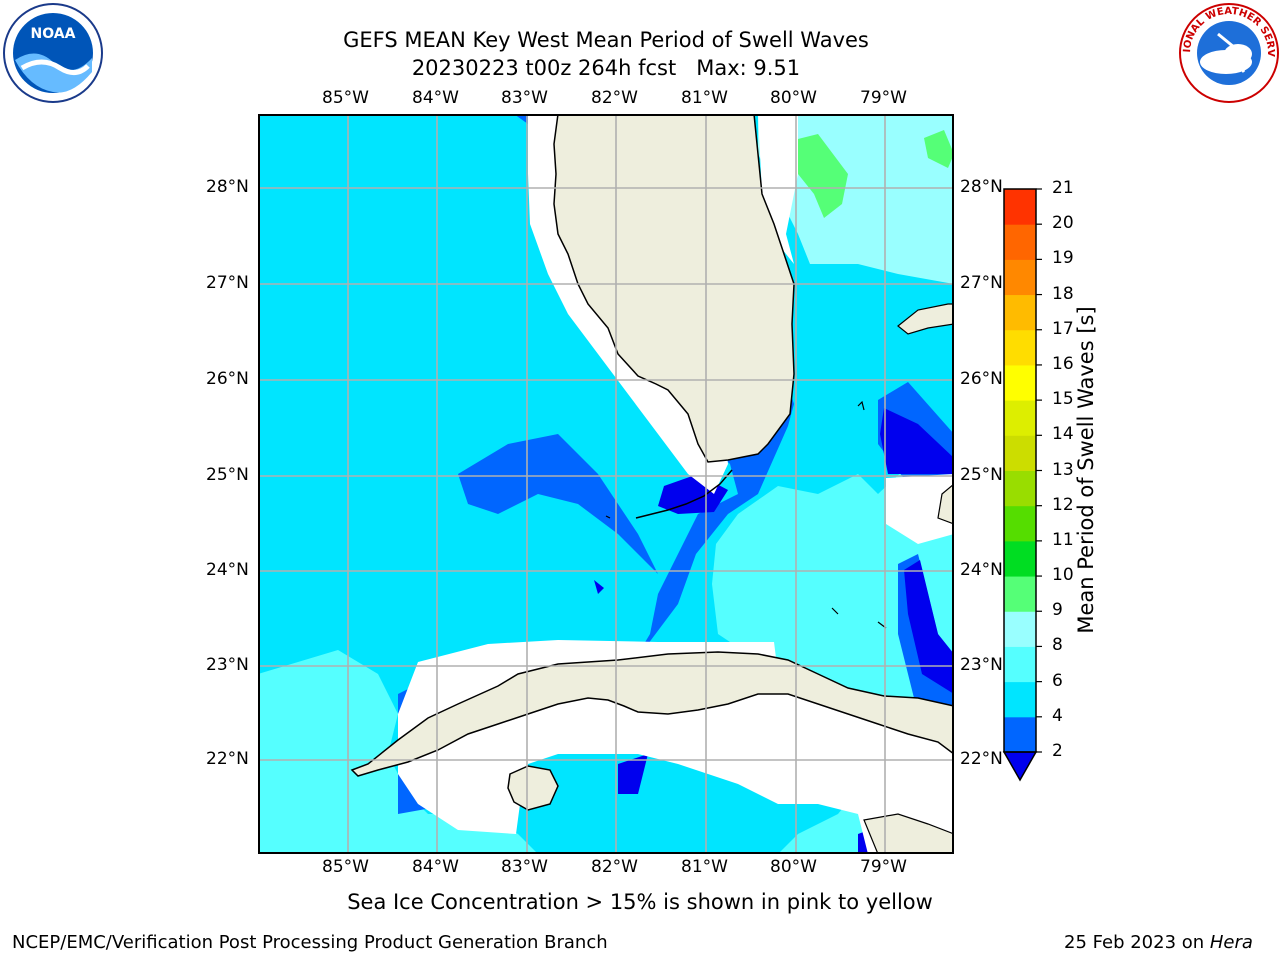  I want to click on land-isla-juventud, so click(533, 788).